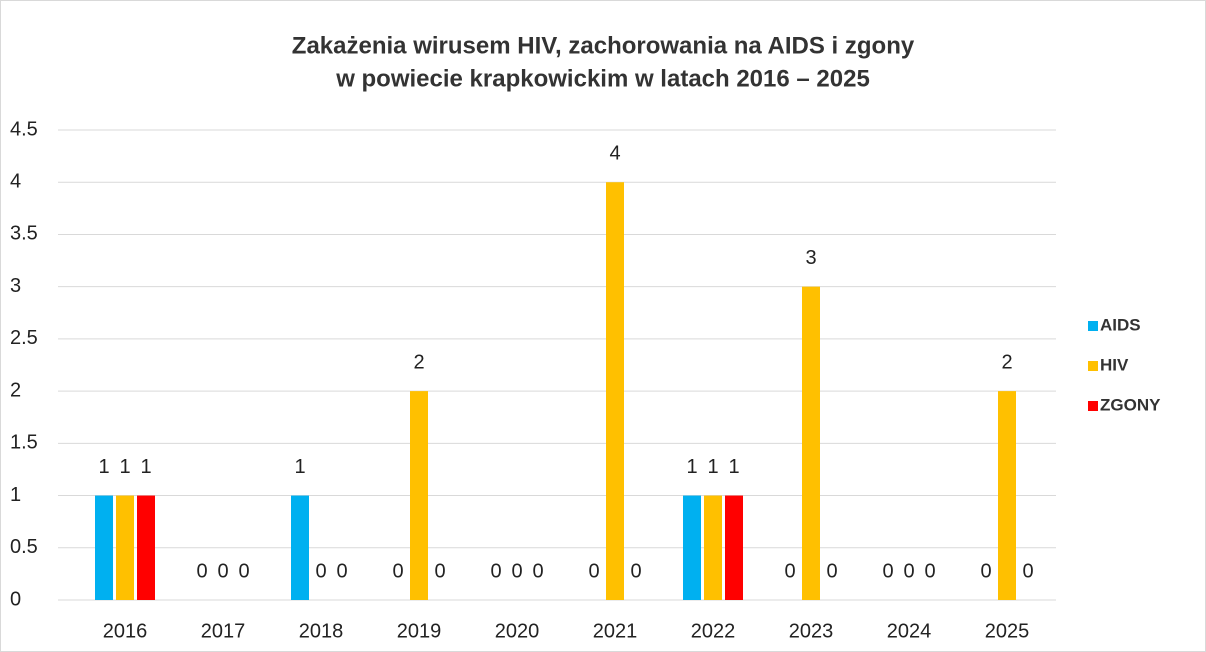  I want to click on legend-label: ZGONY, so click(1130, 404).